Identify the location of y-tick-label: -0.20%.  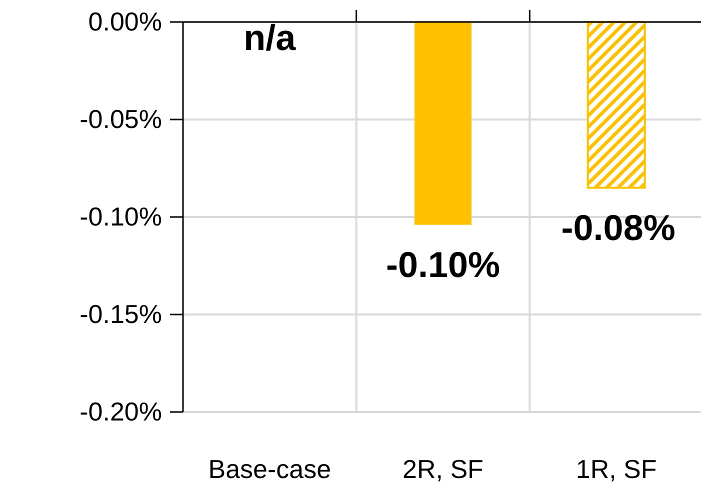
(121, 411).